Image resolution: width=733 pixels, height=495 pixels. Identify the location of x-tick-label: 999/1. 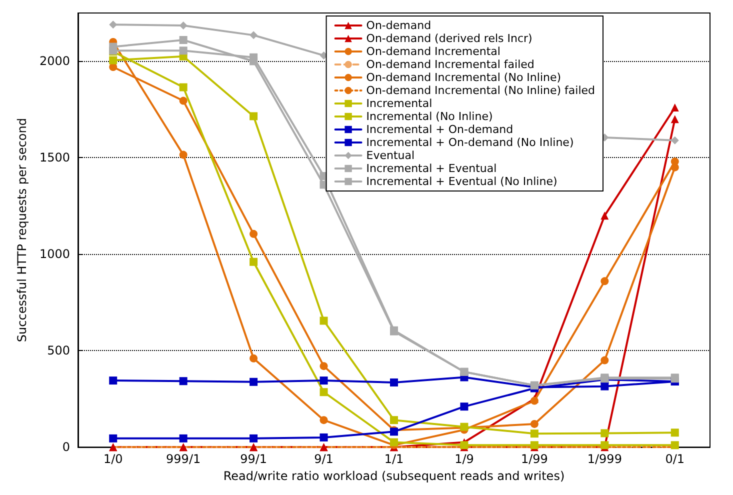
(183, 459).